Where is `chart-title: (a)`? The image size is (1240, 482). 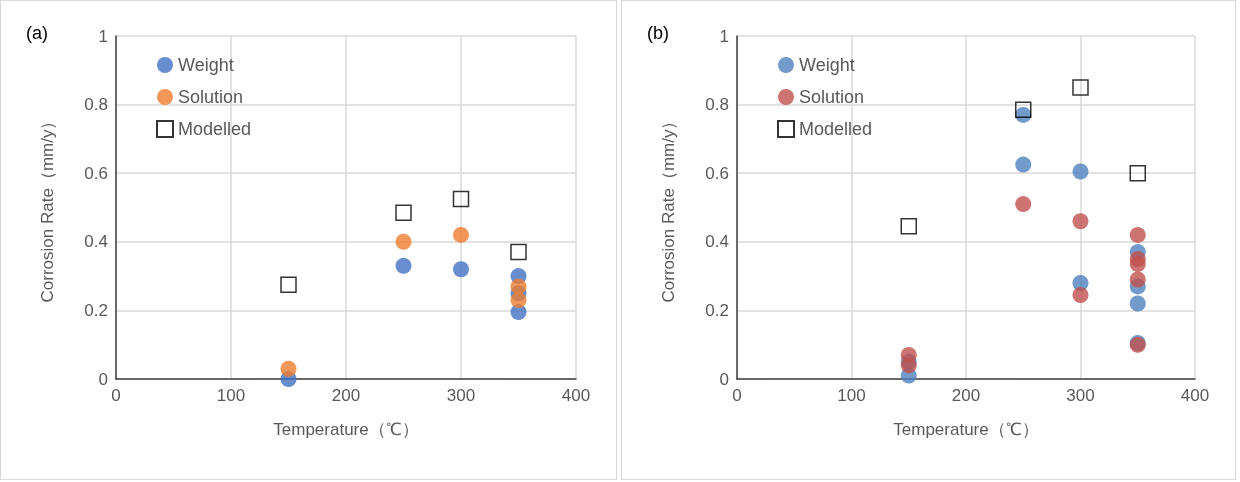
chart-title: (a) is located at coordinates (37, 33).